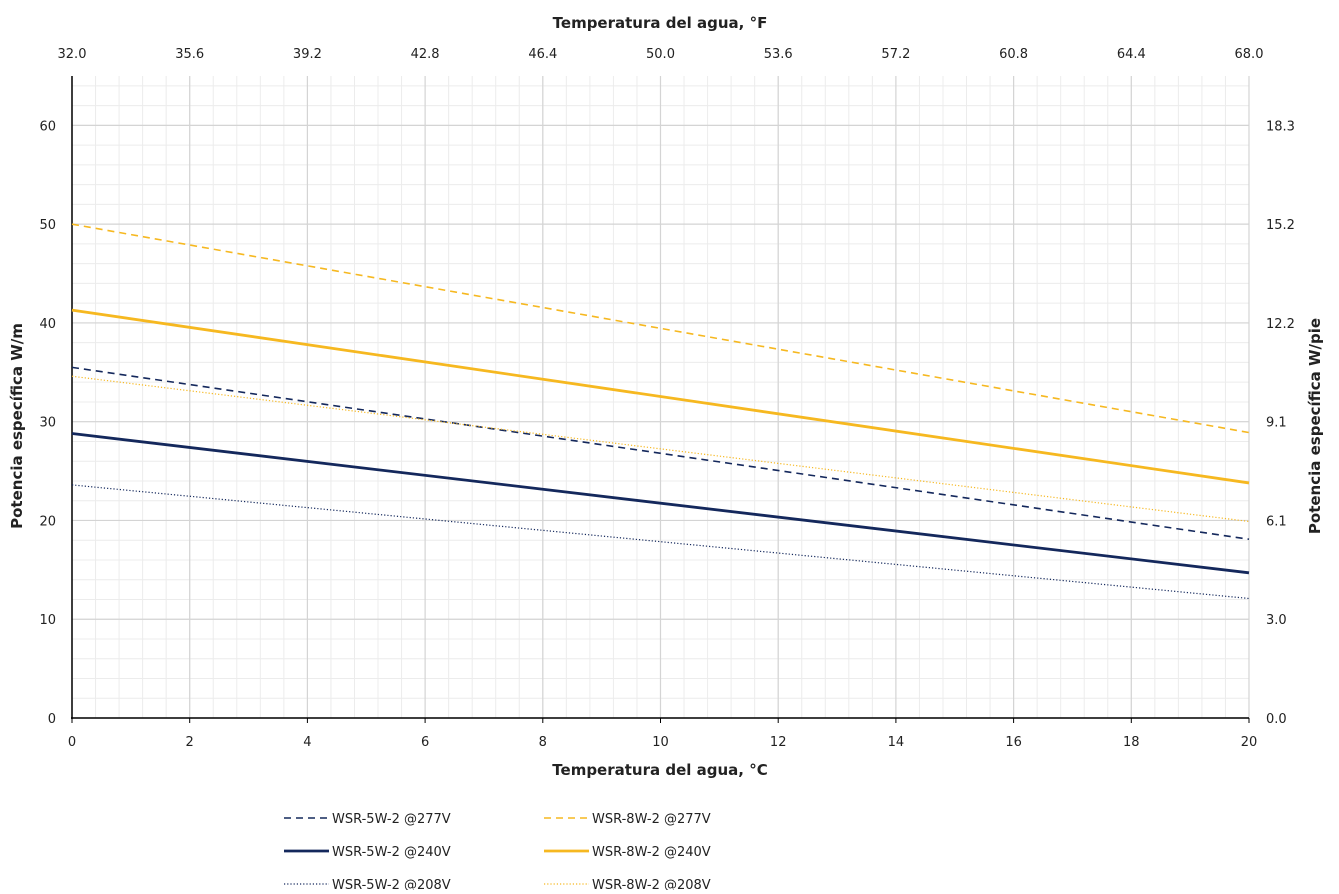  I want to click on x-tick-label: 8, so click(543, 742).